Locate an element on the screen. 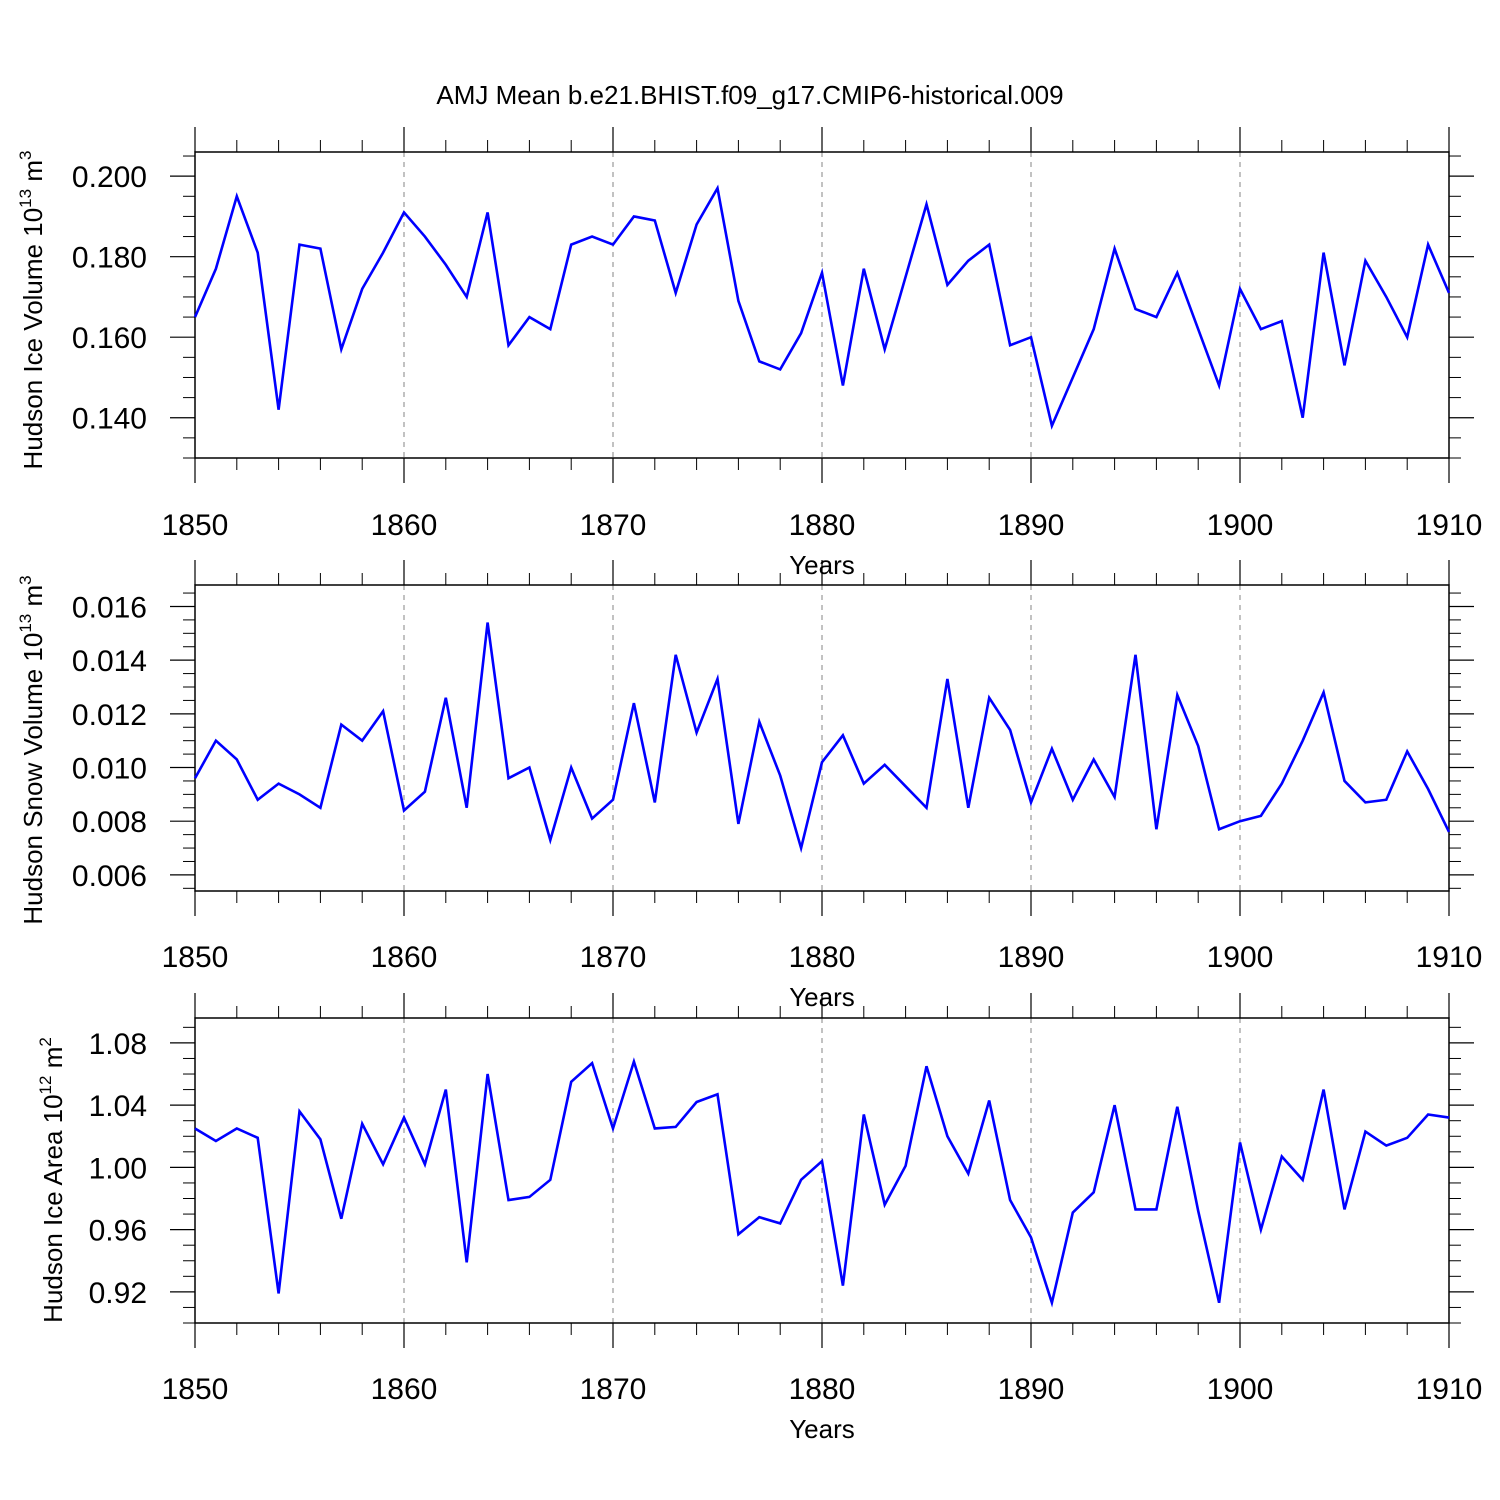  y-tick-label: 1.08 is located at coordinates (118, 1044).